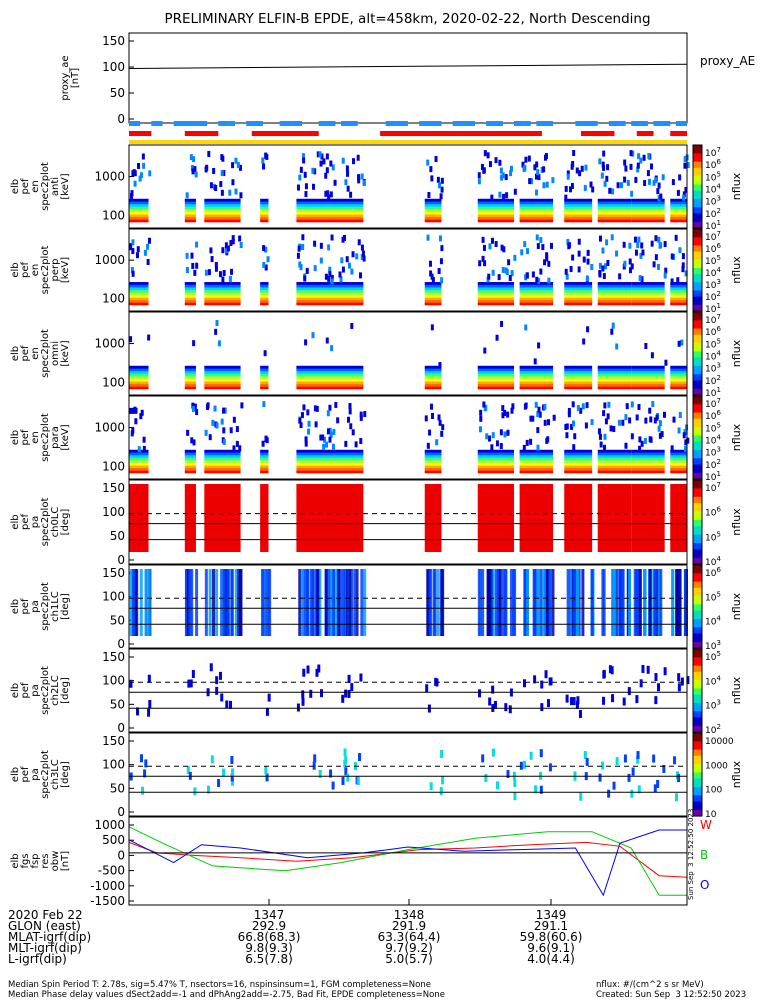 This screenshot has width=775, height=1000. Describe the element at coordinates (65, 522) in the screenshot. I see `panel-pef_pa_spec2plot_ch0LC-ylabel-line: [deg]` at that location.